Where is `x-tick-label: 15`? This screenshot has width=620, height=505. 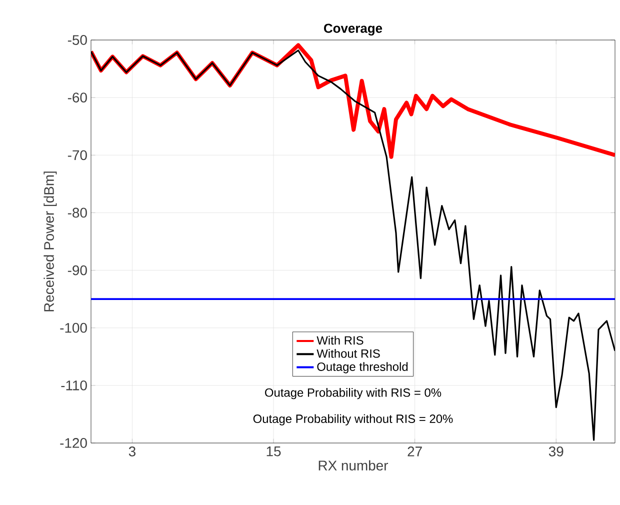
x-tick-label: 15 is located at coordinates (273, 451).